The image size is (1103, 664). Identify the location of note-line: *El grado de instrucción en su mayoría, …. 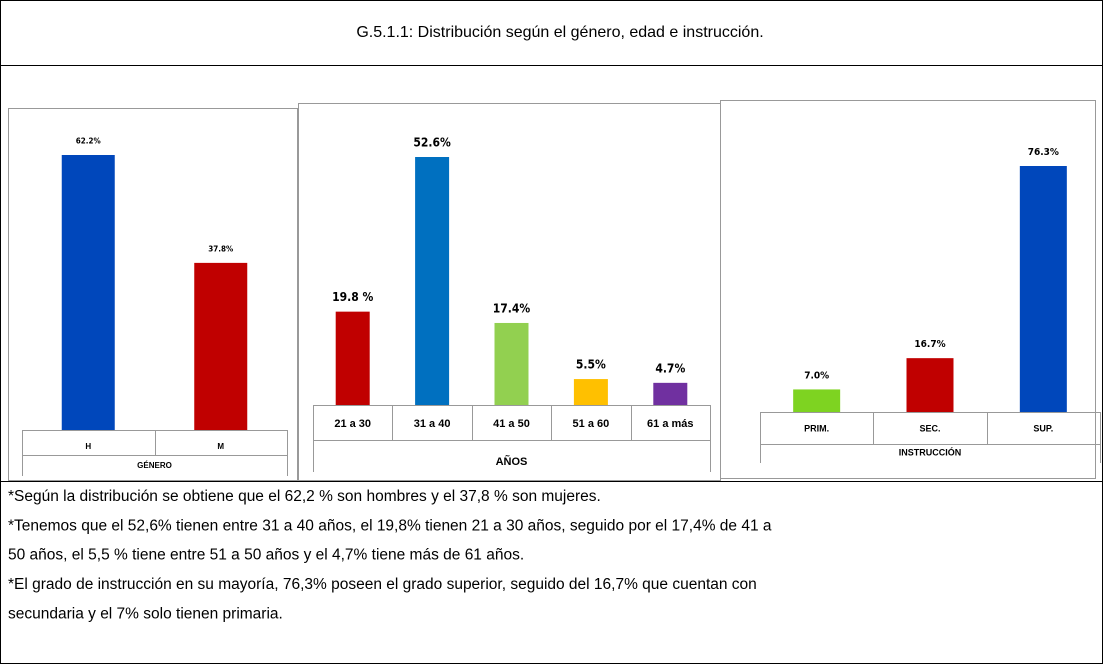
(382, 584).